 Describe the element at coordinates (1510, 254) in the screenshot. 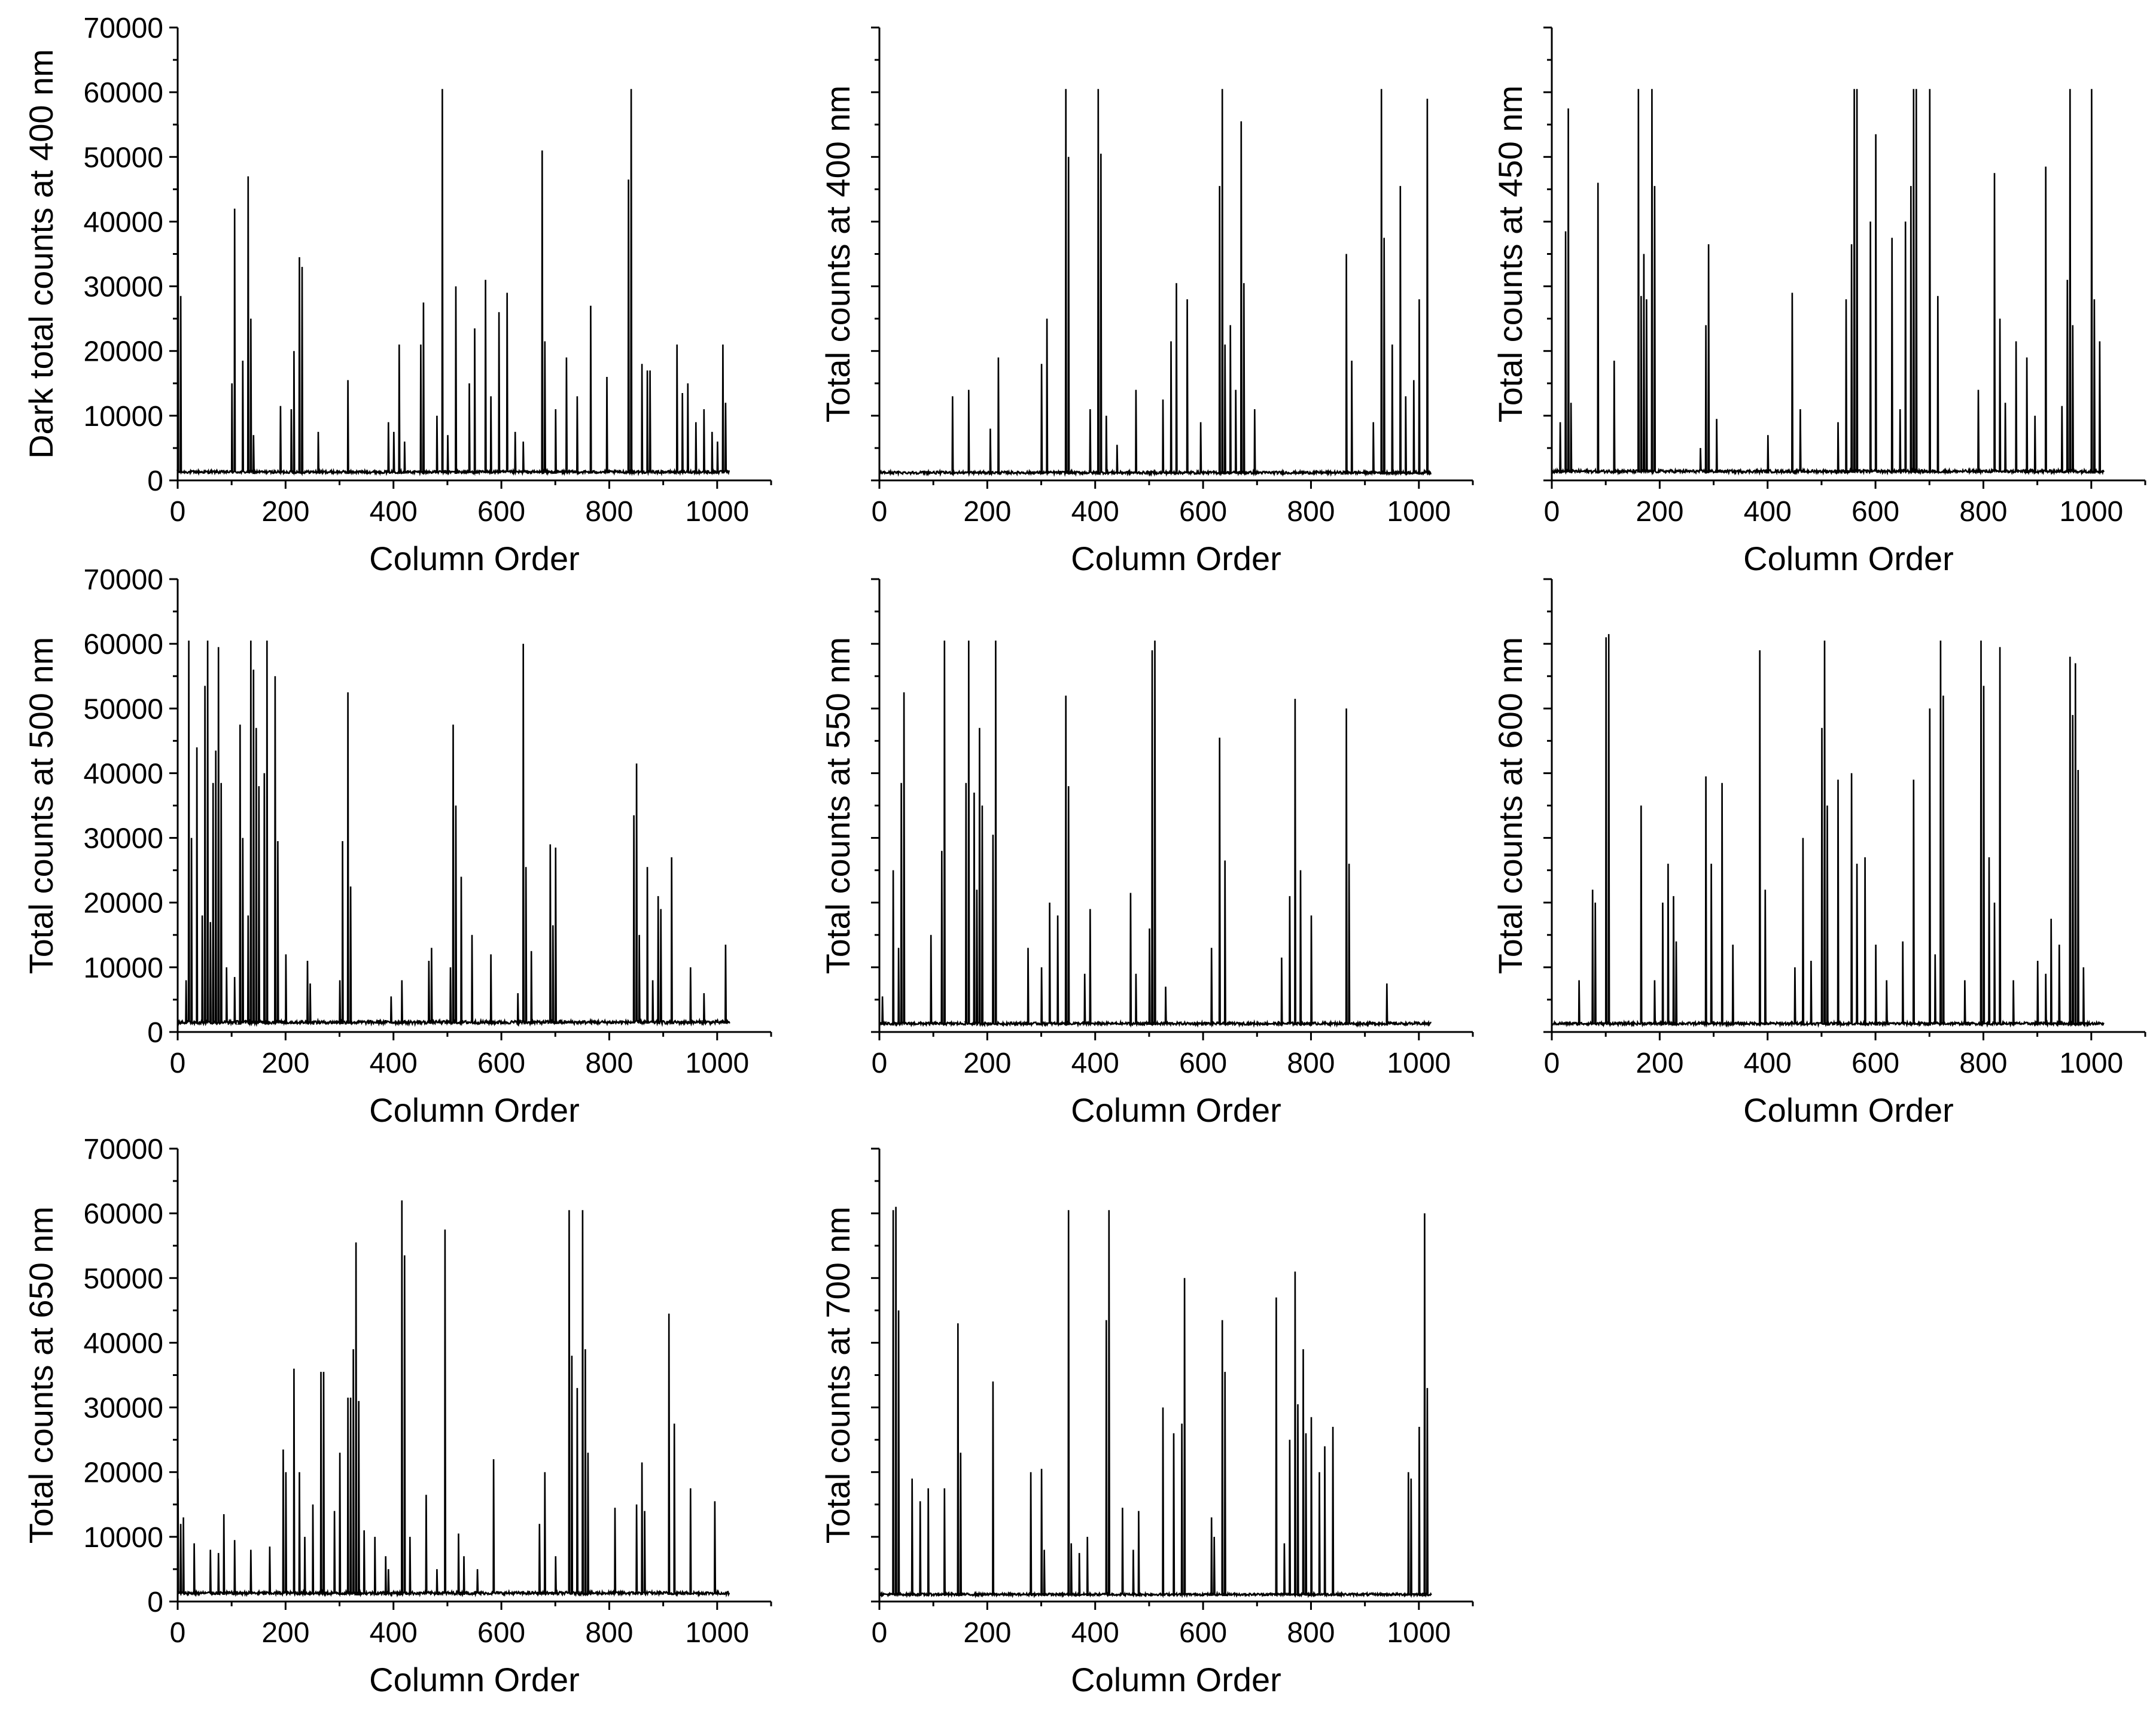

I see `y-axis-title: Total counts at 450 nm` at that location.